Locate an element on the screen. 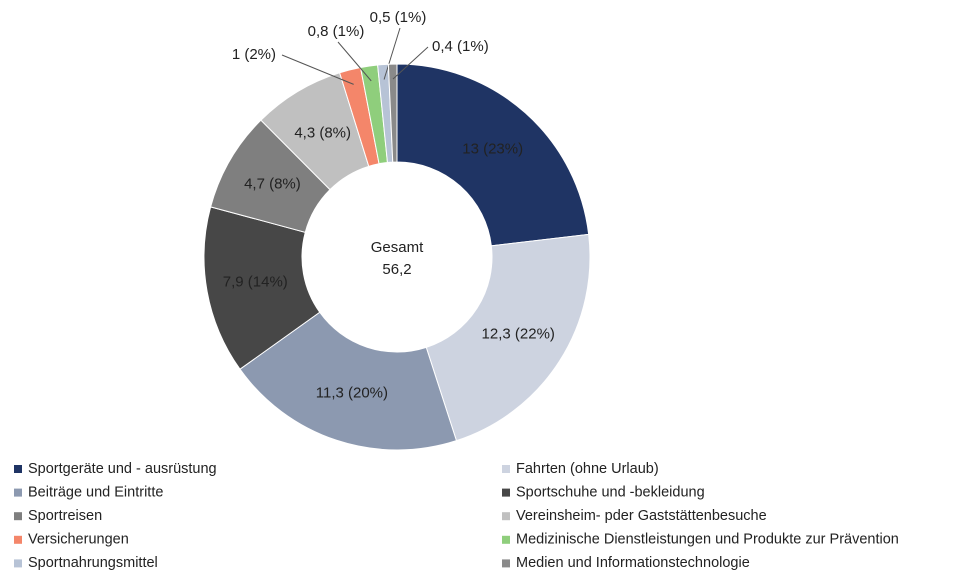  data-label: 11,3 (20%) is located at coordinates (352, 393).